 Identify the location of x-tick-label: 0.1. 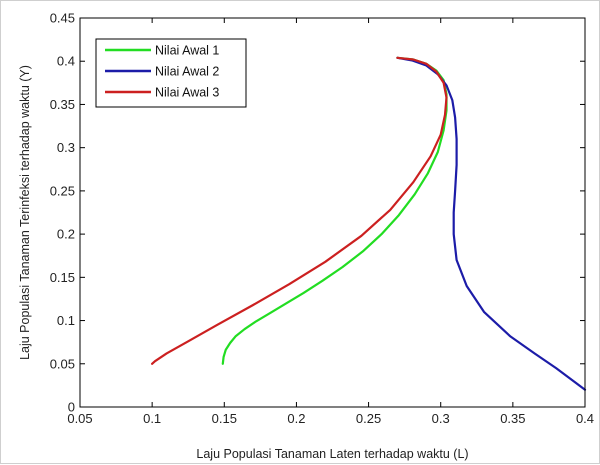
(152, 418).